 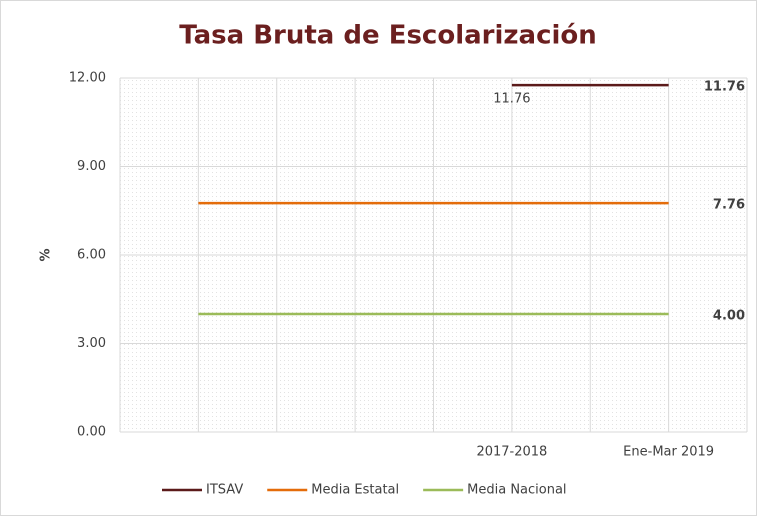 What do you see at coordinates (388, 36) in the screenshot?
I see `chart-title: Tasa Bruta de Escolarización` at bounding box center [388, 36].